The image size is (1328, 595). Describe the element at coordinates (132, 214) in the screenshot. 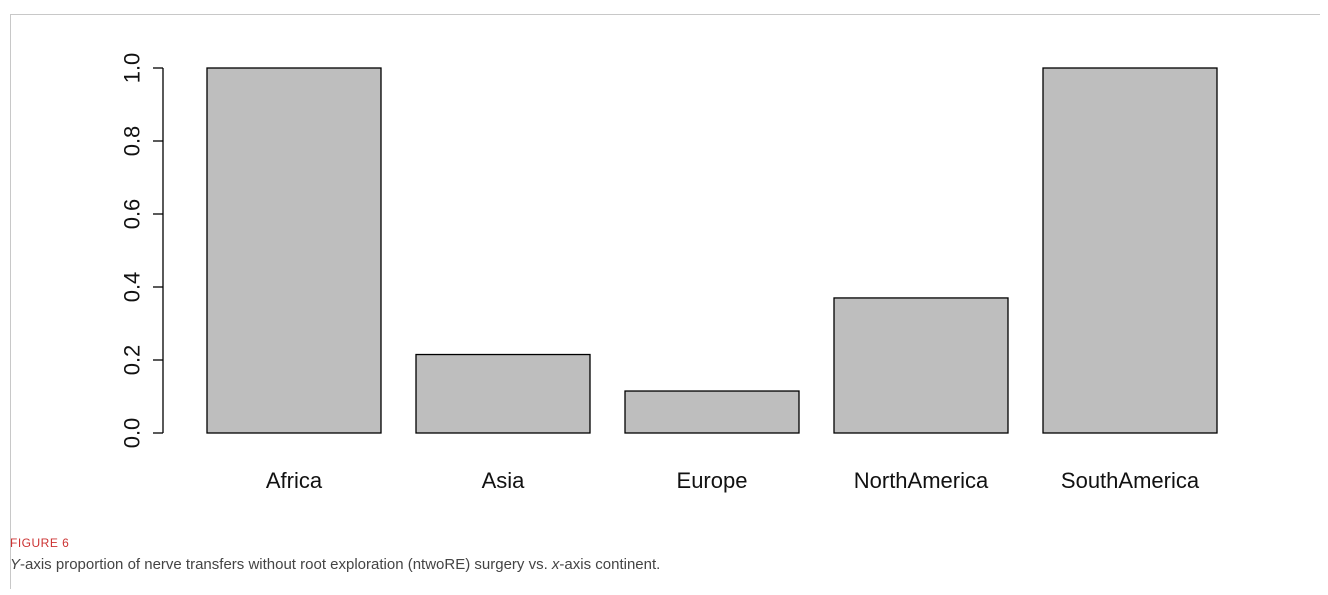

I see `y-tick-label: 0.6` at that location.